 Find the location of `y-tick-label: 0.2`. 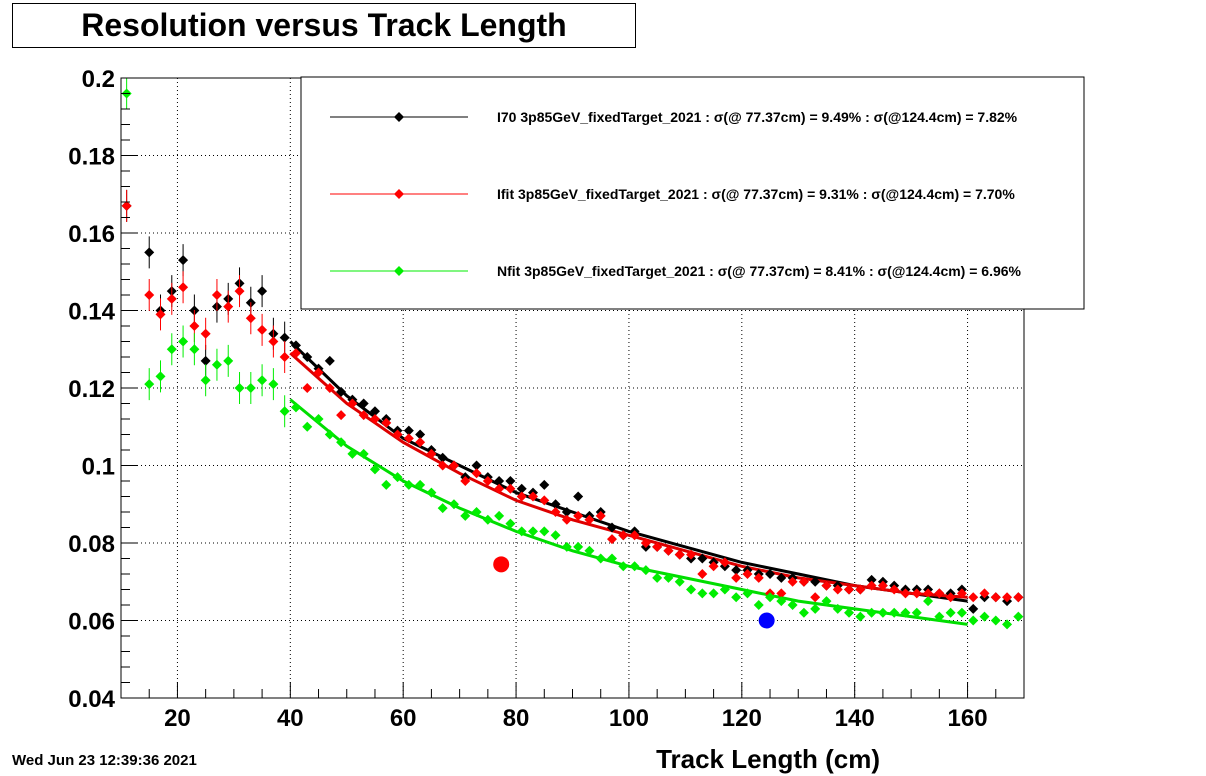

y-tick-label: 0.2 is located at coordinates (98, 79).